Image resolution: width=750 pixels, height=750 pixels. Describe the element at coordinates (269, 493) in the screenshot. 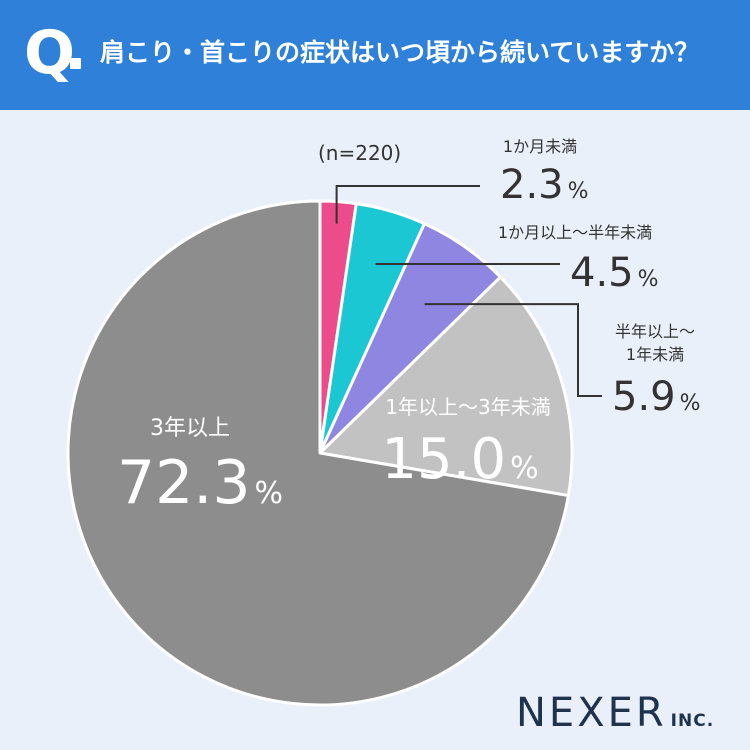

I see `slice-value-5-unit: %` at that location.